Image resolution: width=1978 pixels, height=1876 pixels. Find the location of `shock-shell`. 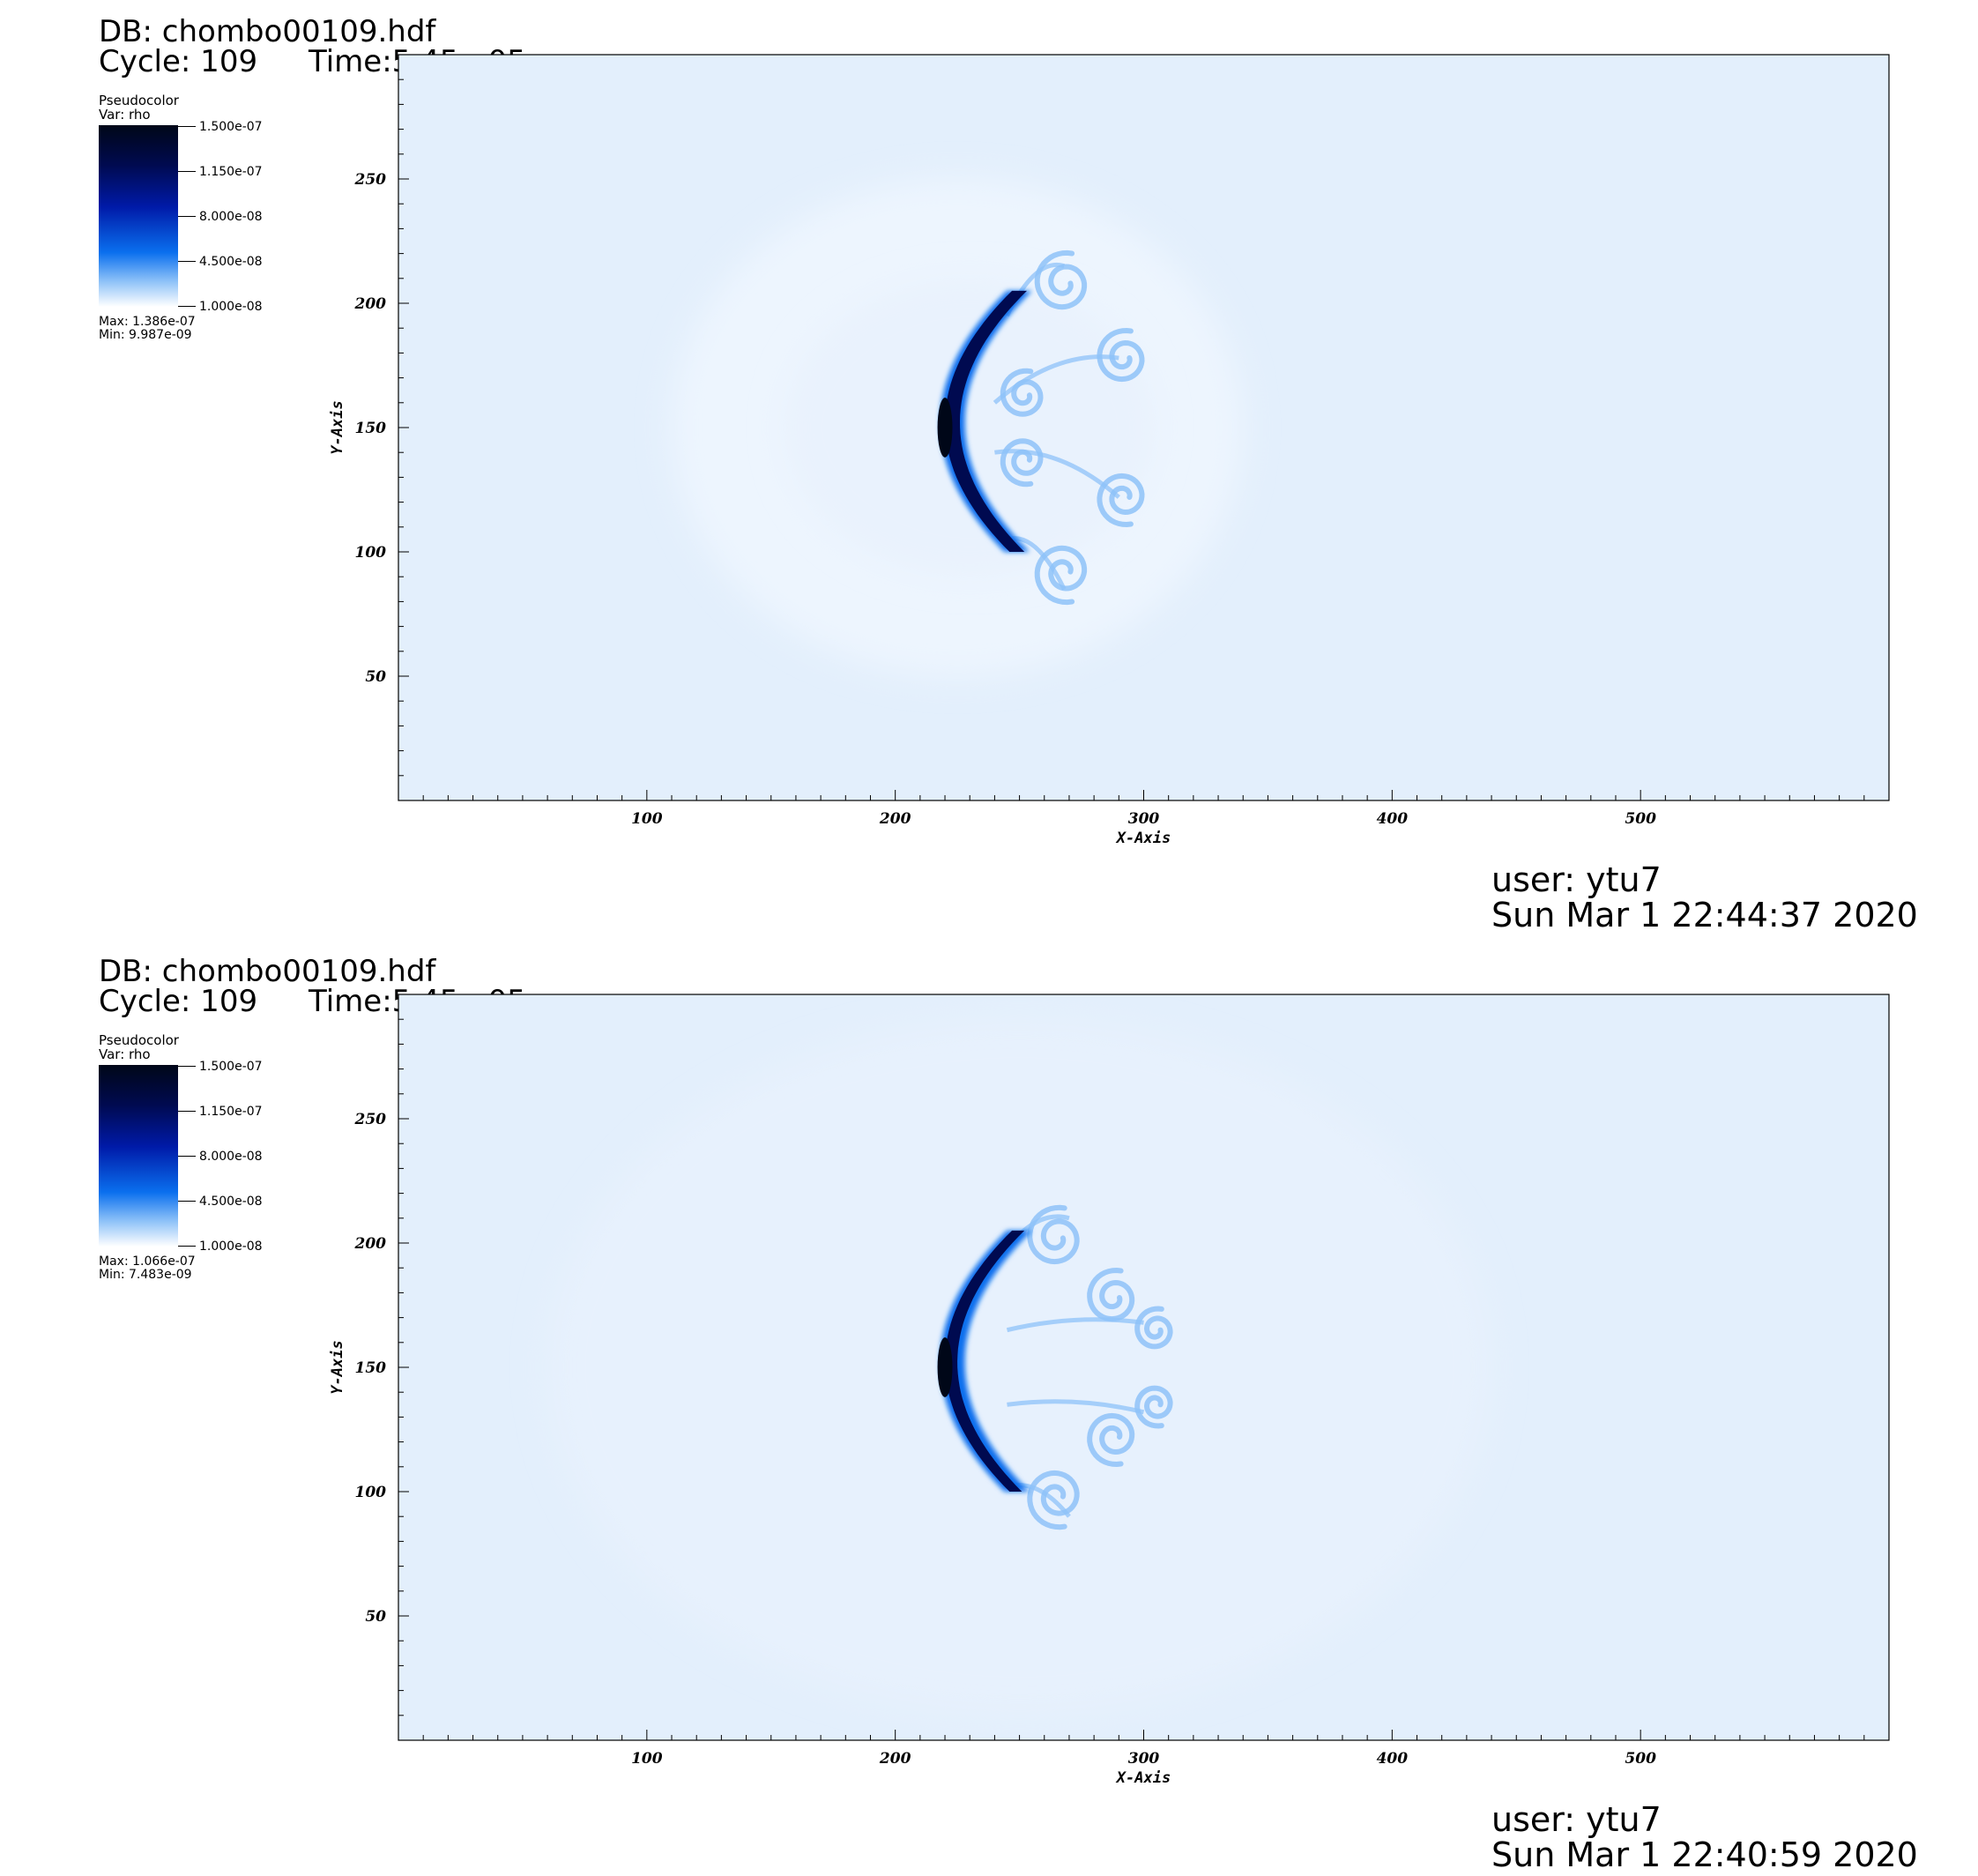

shock-shell is located at coordinates (969, 427).